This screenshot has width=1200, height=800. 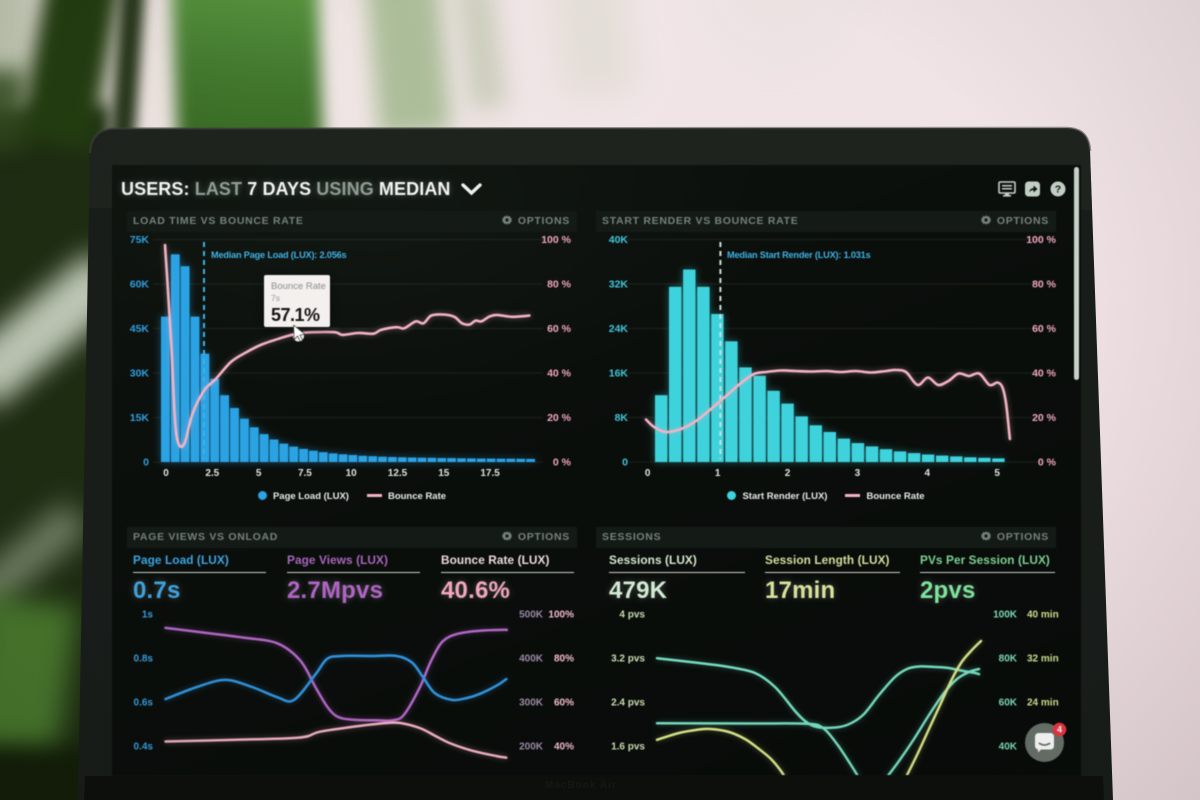 I want to click on svg-text: 100%, so click(x=561, y=615).